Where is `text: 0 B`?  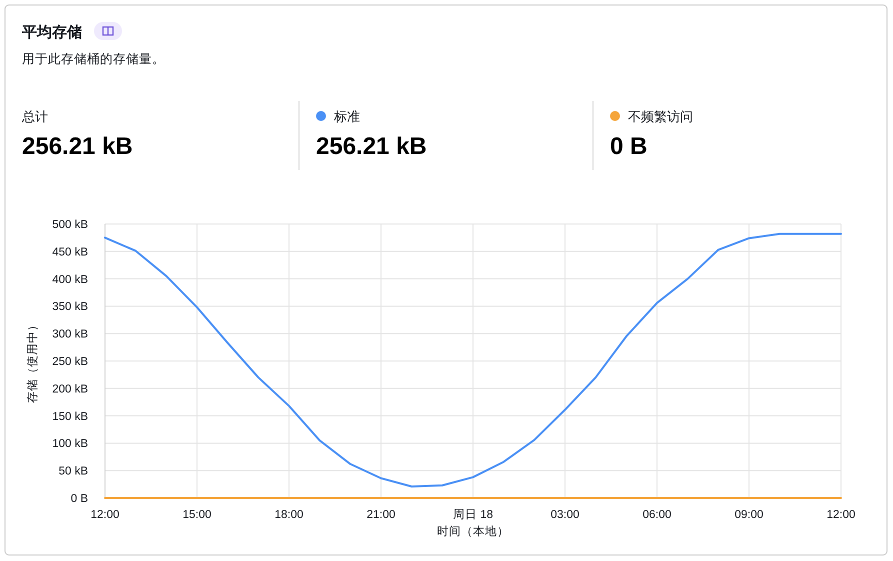
text: 0 B is located at coordinates (629, 146).